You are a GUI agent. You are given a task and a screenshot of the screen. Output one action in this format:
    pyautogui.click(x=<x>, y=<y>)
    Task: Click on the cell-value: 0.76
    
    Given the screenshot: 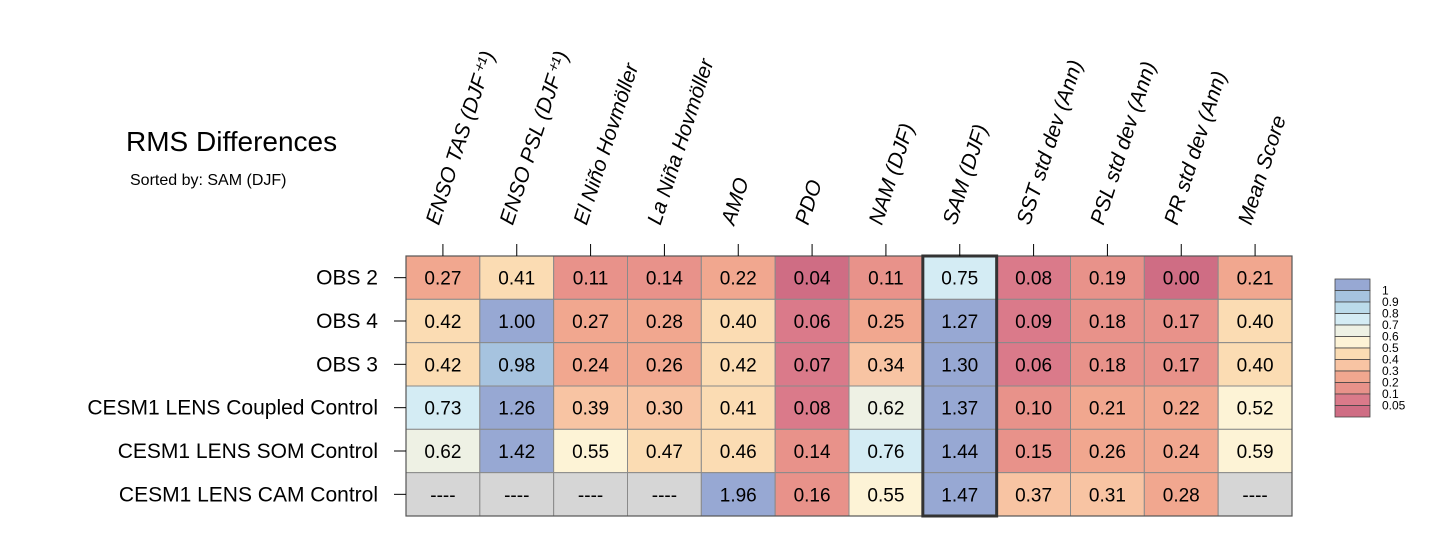 What is the action you would take?
    pyautogui.click(x=885, y=452)
    